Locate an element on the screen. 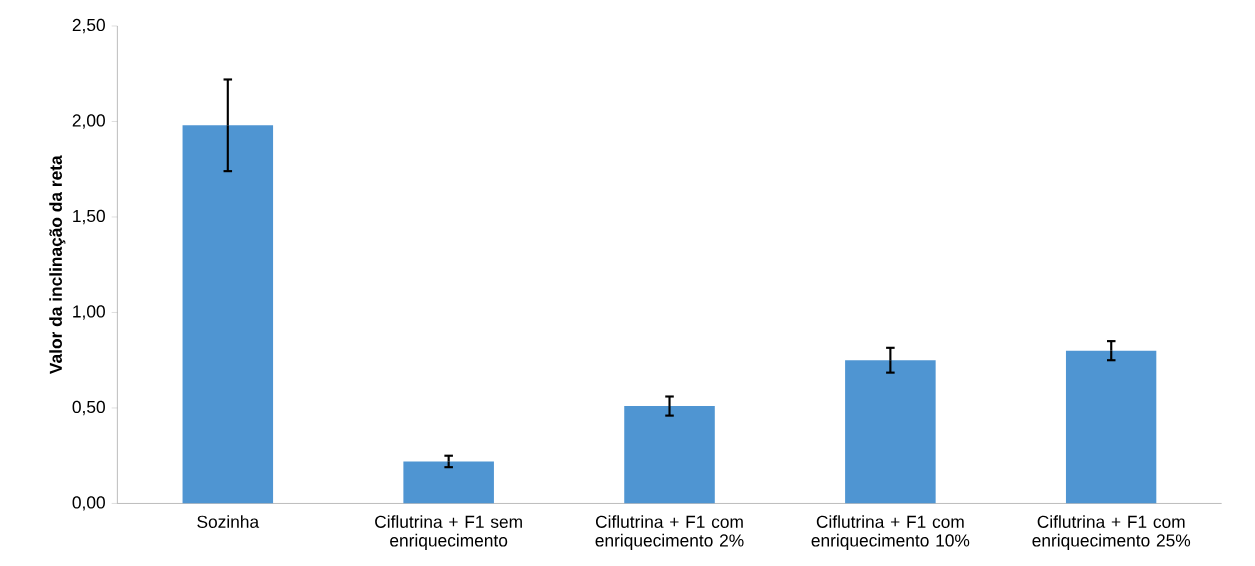 This screenshot has width=1255, height=566. y-tick-label: 2,50 is located at coordinates (88, 26).